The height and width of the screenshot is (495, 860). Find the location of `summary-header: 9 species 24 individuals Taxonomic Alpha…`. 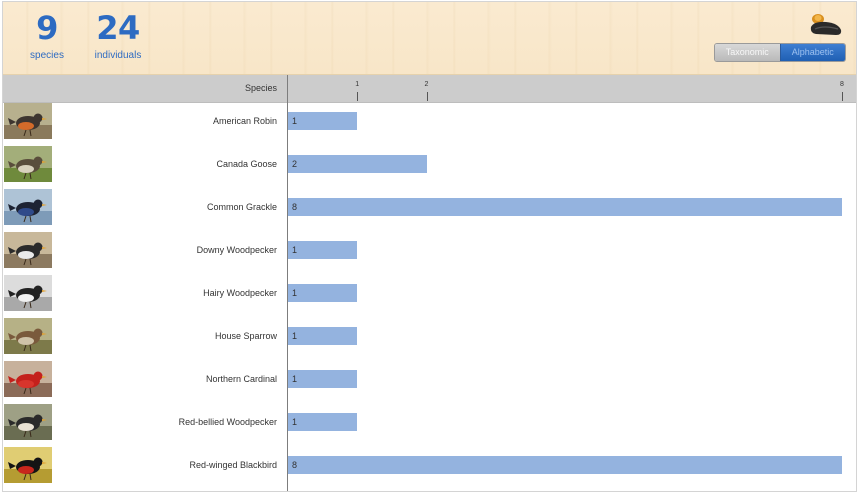

summary-header: 9 species 24 individuals Taxonomic Alpha… is located at coordinates (429, 38).